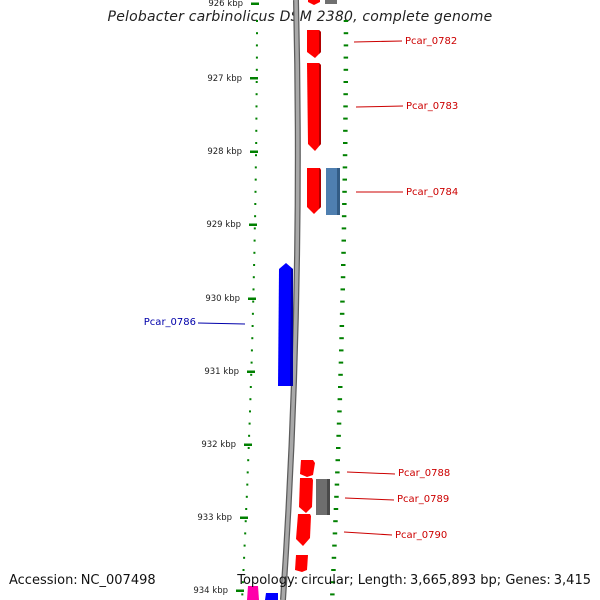  Describe the element at coordinates (320, 104) in the screenshot. I see `gene-pcar-0783-shade` at that location.